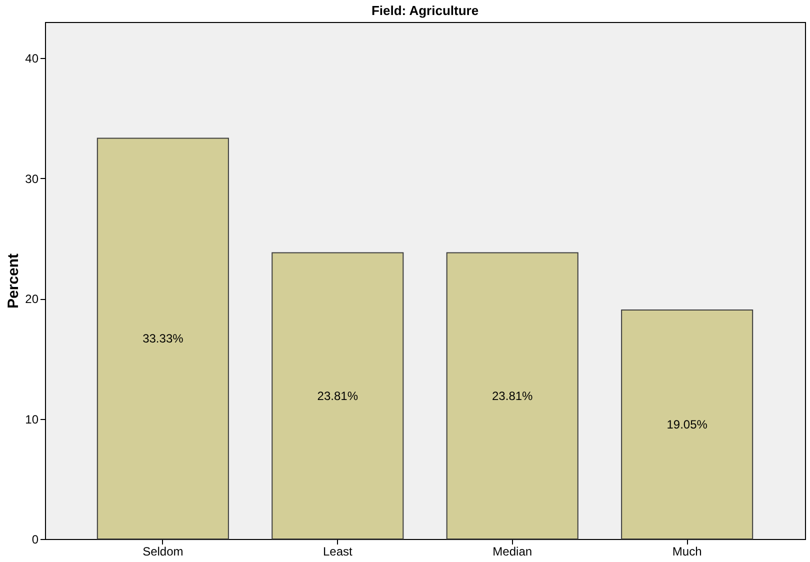 The width and height of the screenshot is (810, 562). I want to click on chart-title: Field: Agriculture, so click(425, 10).